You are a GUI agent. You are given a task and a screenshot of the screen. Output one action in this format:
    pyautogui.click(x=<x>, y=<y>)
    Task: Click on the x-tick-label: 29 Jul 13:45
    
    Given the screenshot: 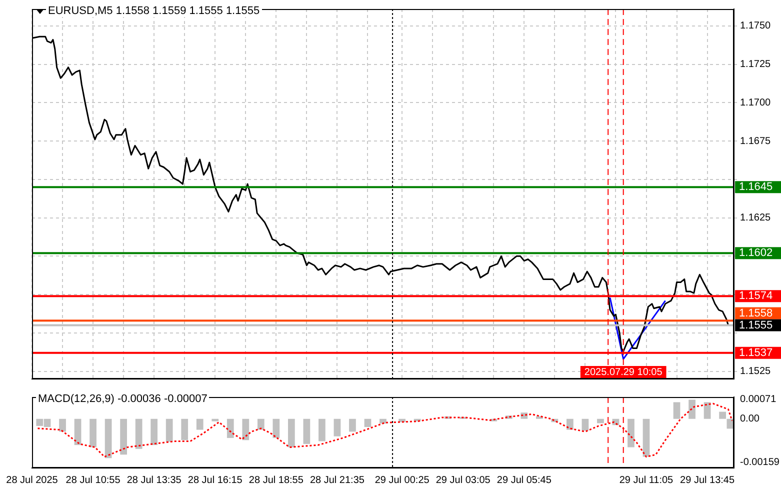 What is the action you would take?
    pyautogui.click(x=707, y=480)
    